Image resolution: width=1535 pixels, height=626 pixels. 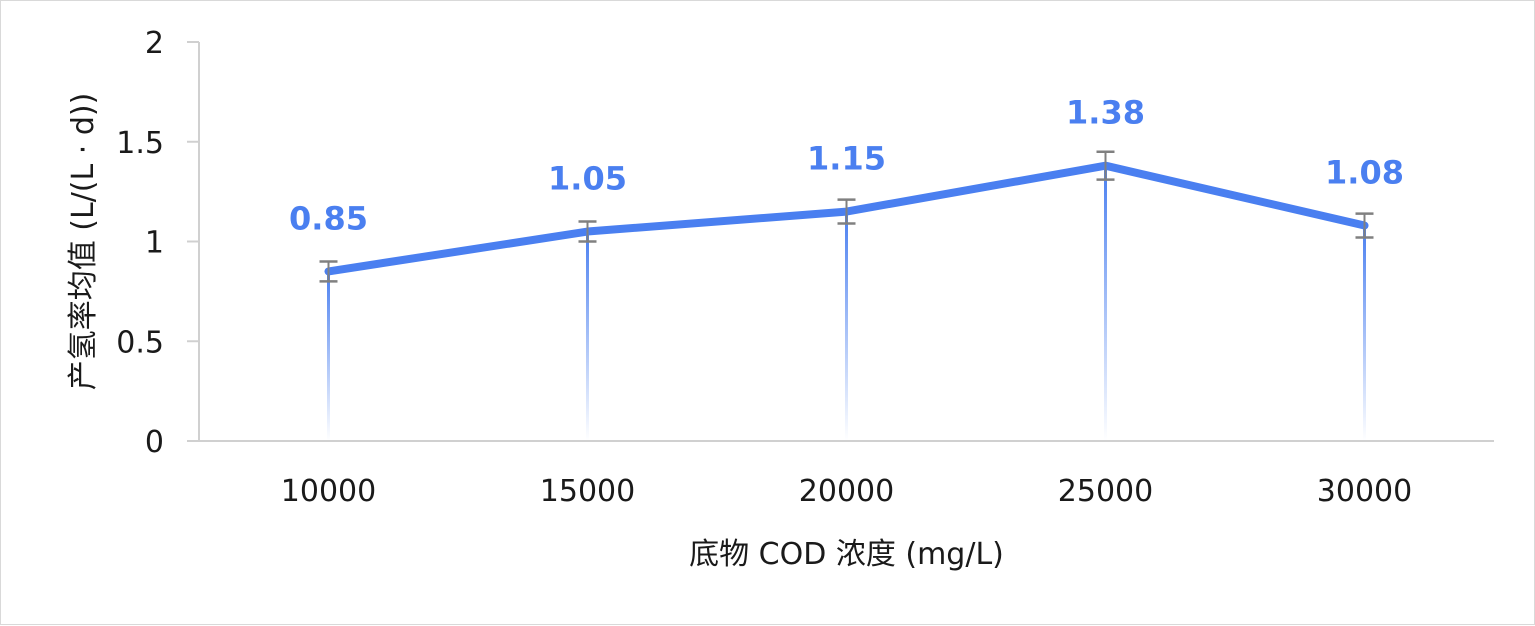 I want to click on error-bars, so click(x=846, y=216).